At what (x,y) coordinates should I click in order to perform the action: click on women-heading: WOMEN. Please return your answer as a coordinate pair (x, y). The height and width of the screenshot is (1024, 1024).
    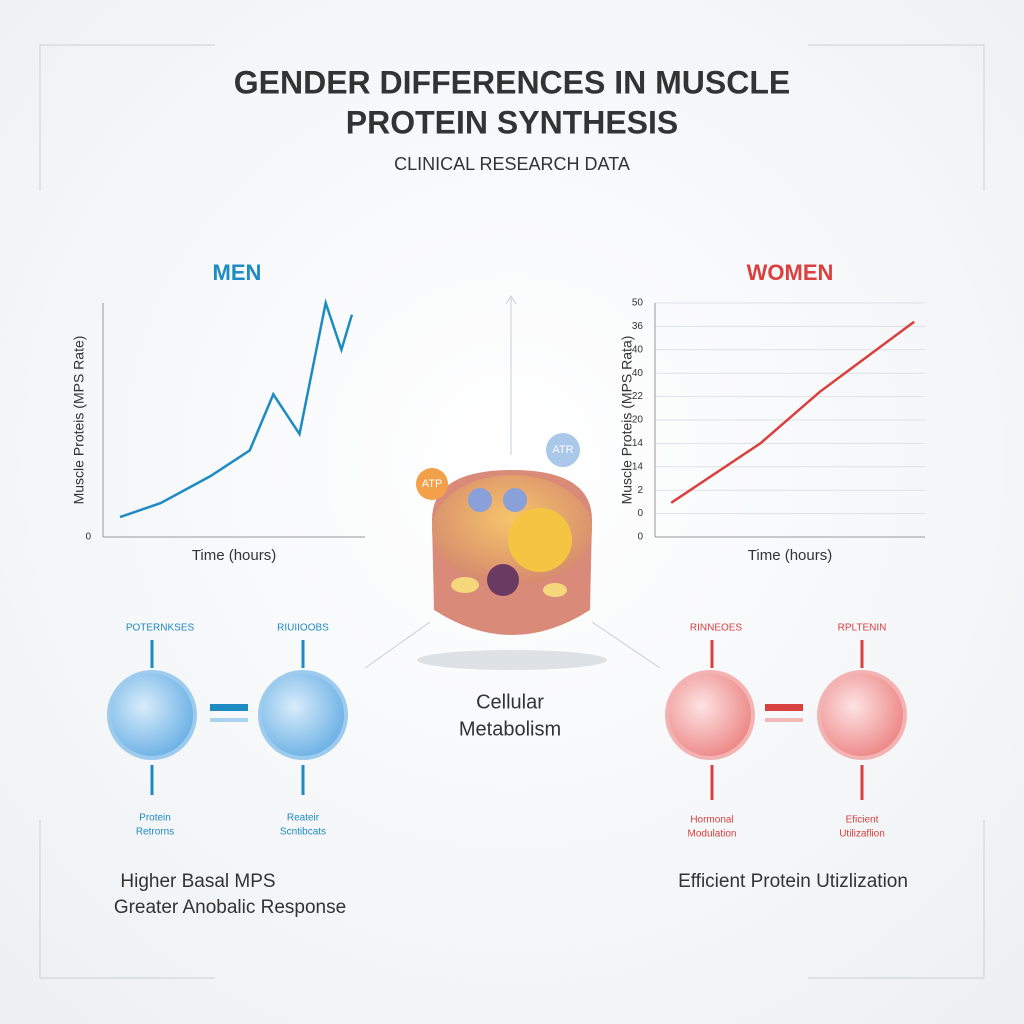
    Looking at the image, I should click on (790, 272).